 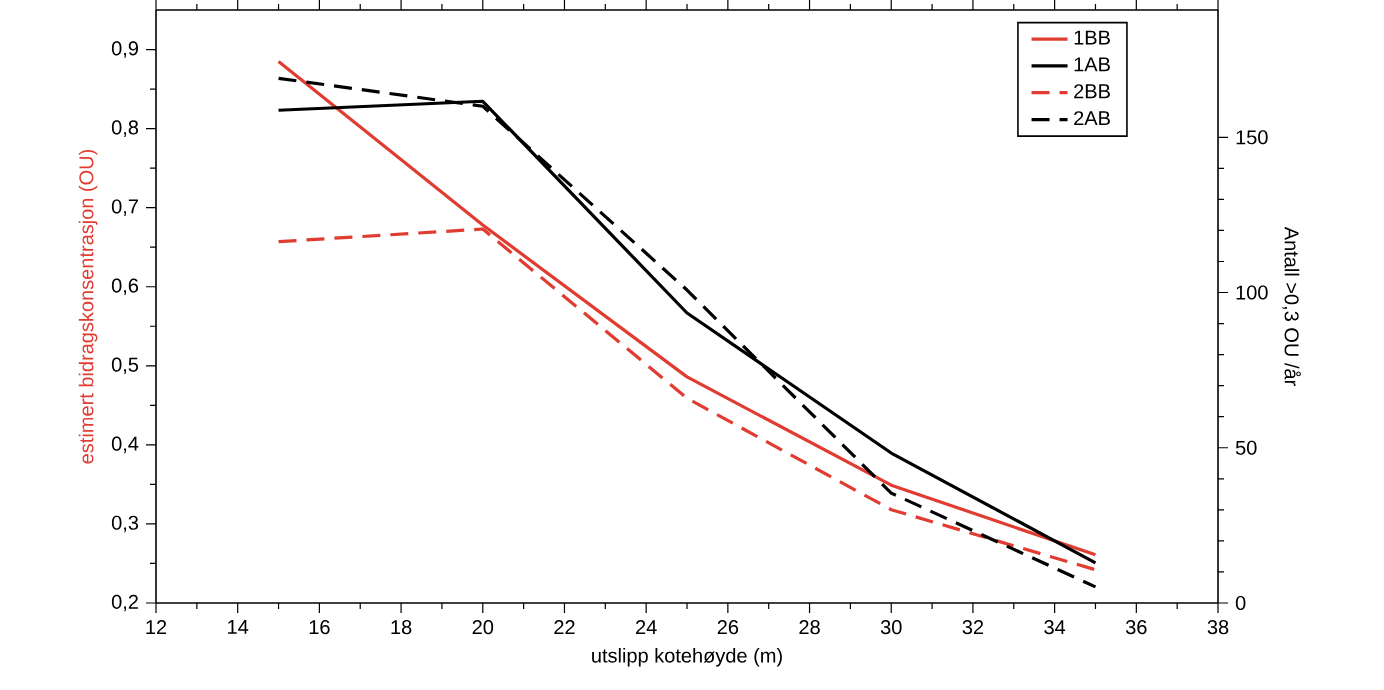 What do you see at coordinates (319, 627) in the screenshot?
I see `x-tick-label: 16` at bounding box center [319, 627].